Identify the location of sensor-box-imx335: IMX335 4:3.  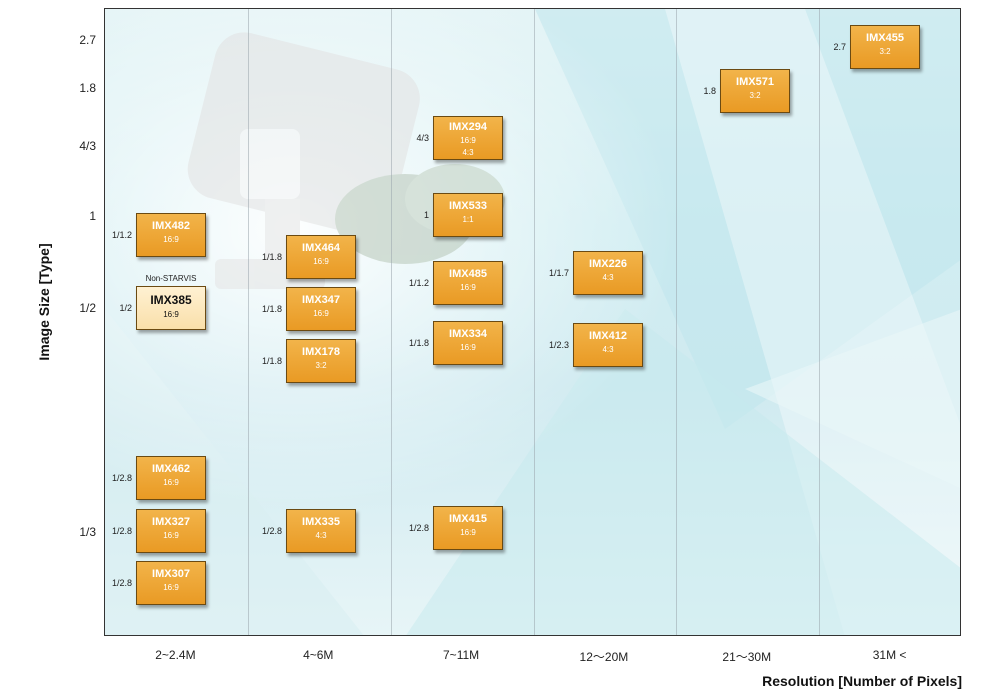
(321, 531).